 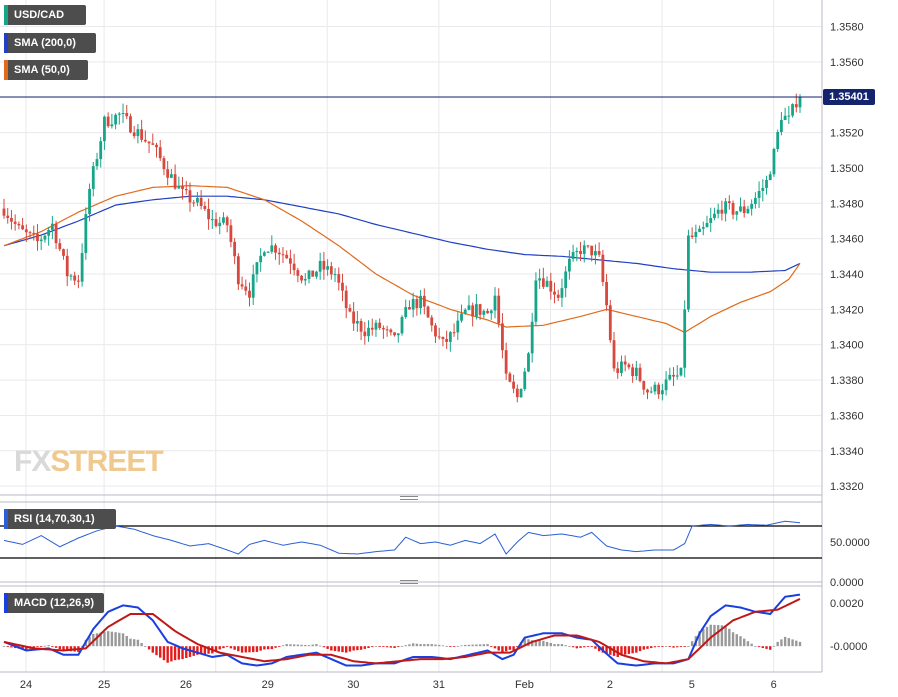 I want to click on legend-symbol: USD/CAD, so click(x=45, y=15).